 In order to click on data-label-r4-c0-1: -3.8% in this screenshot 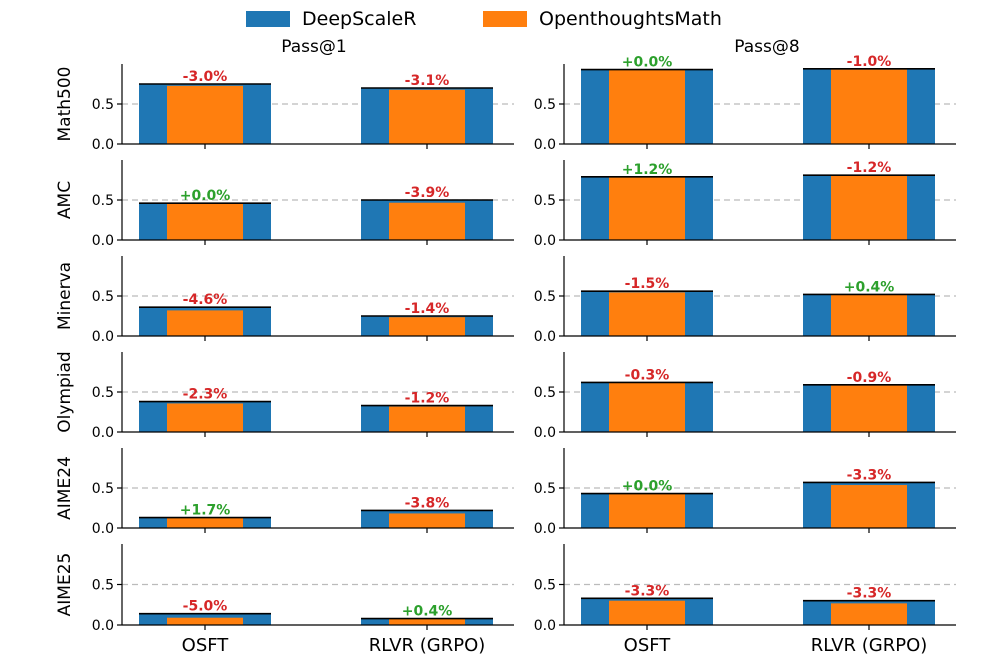, I will do `click(427, 503)`.